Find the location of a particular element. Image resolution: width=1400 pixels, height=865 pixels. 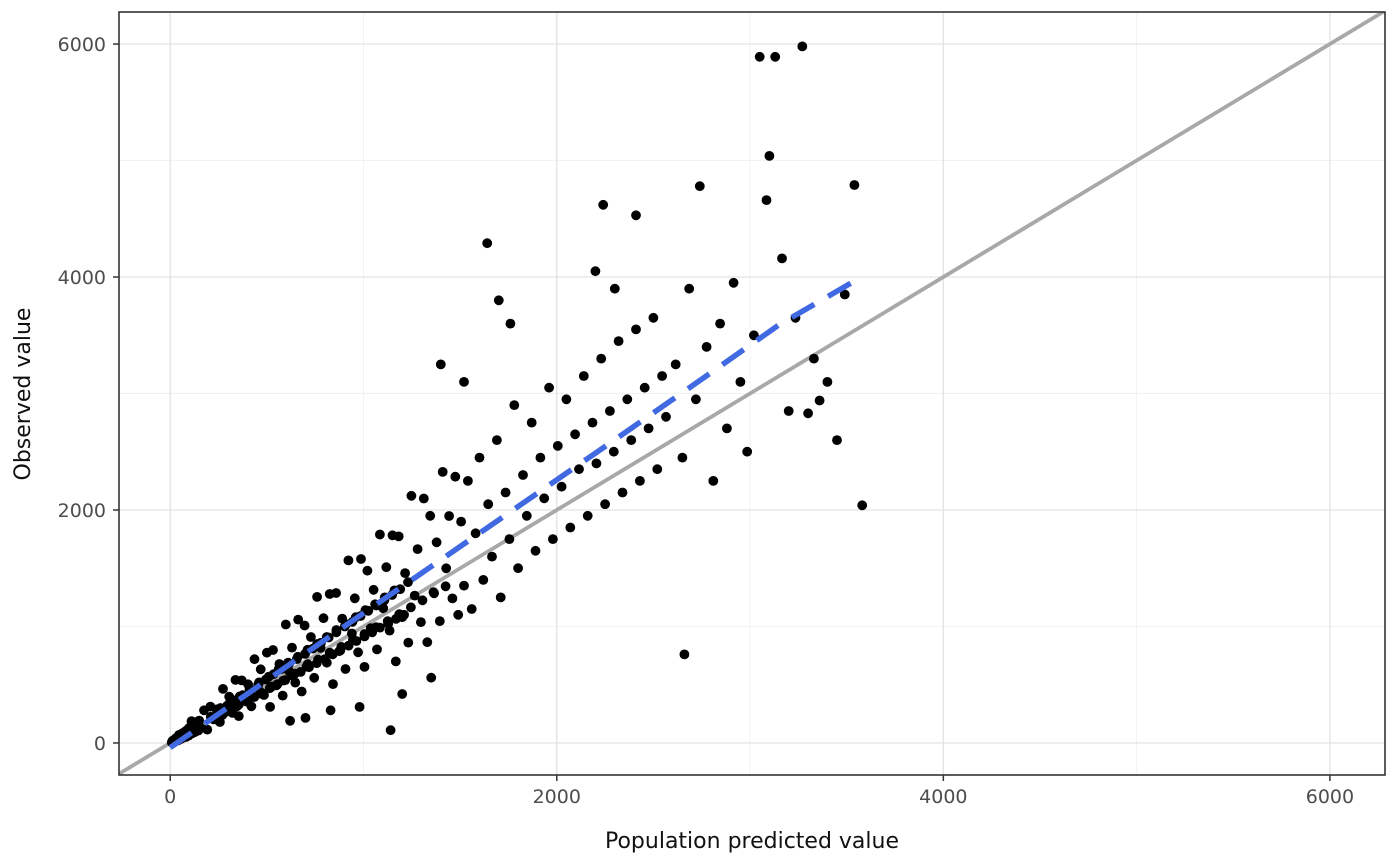

x-tick-label: 6000 is located at coordinates (1330, 797).